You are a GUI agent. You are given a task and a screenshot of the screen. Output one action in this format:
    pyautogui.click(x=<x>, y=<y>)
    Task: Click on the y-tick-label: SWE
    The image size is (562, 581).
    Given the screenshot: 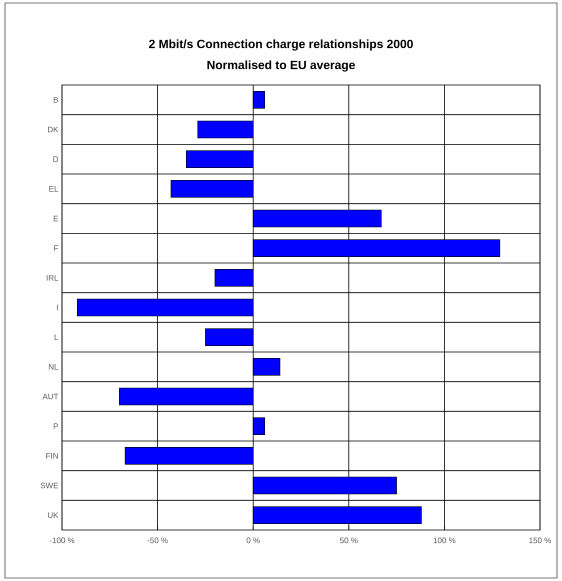 What is the action you would take?
    pyautogui.click(x=49, y=485)
    